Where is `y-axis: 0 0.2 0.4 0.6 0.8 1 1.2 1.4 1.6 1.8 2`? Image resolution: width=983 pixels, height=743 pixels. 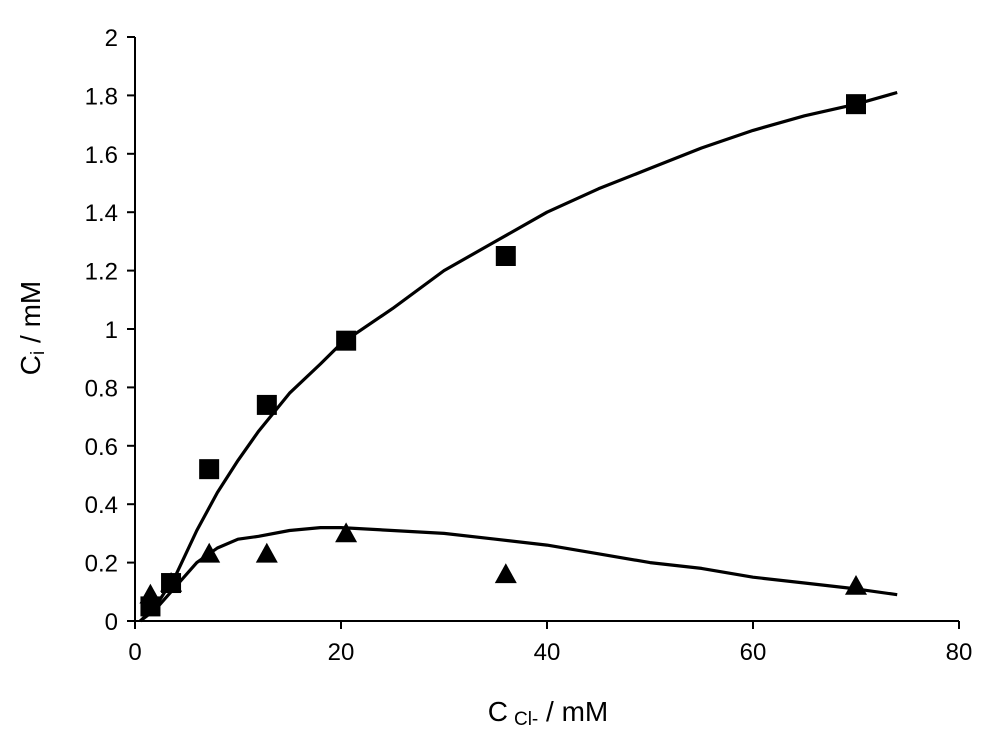
y-axis: 0 0.2 0.4 0.6 0.8 1 1.2 1.4 1.6 1.8 2 is located at coordinates (110, 330).